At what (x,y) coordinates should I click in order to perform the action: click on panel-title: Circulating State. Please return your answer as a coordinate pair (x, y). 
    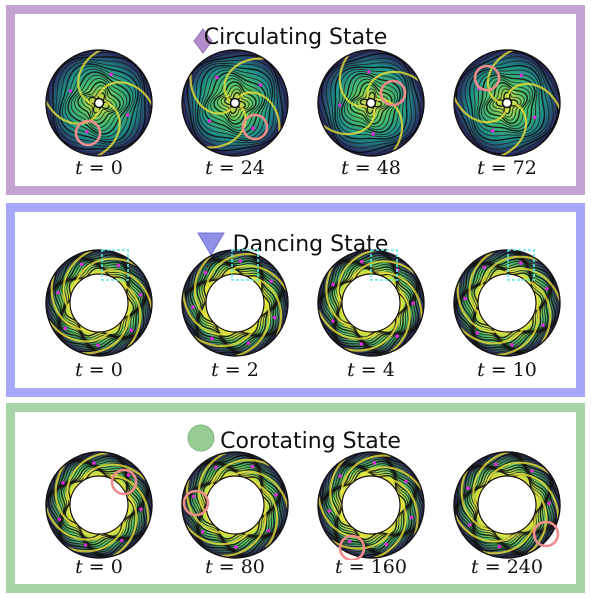
    Looking at the image, I should click on (295, 37).